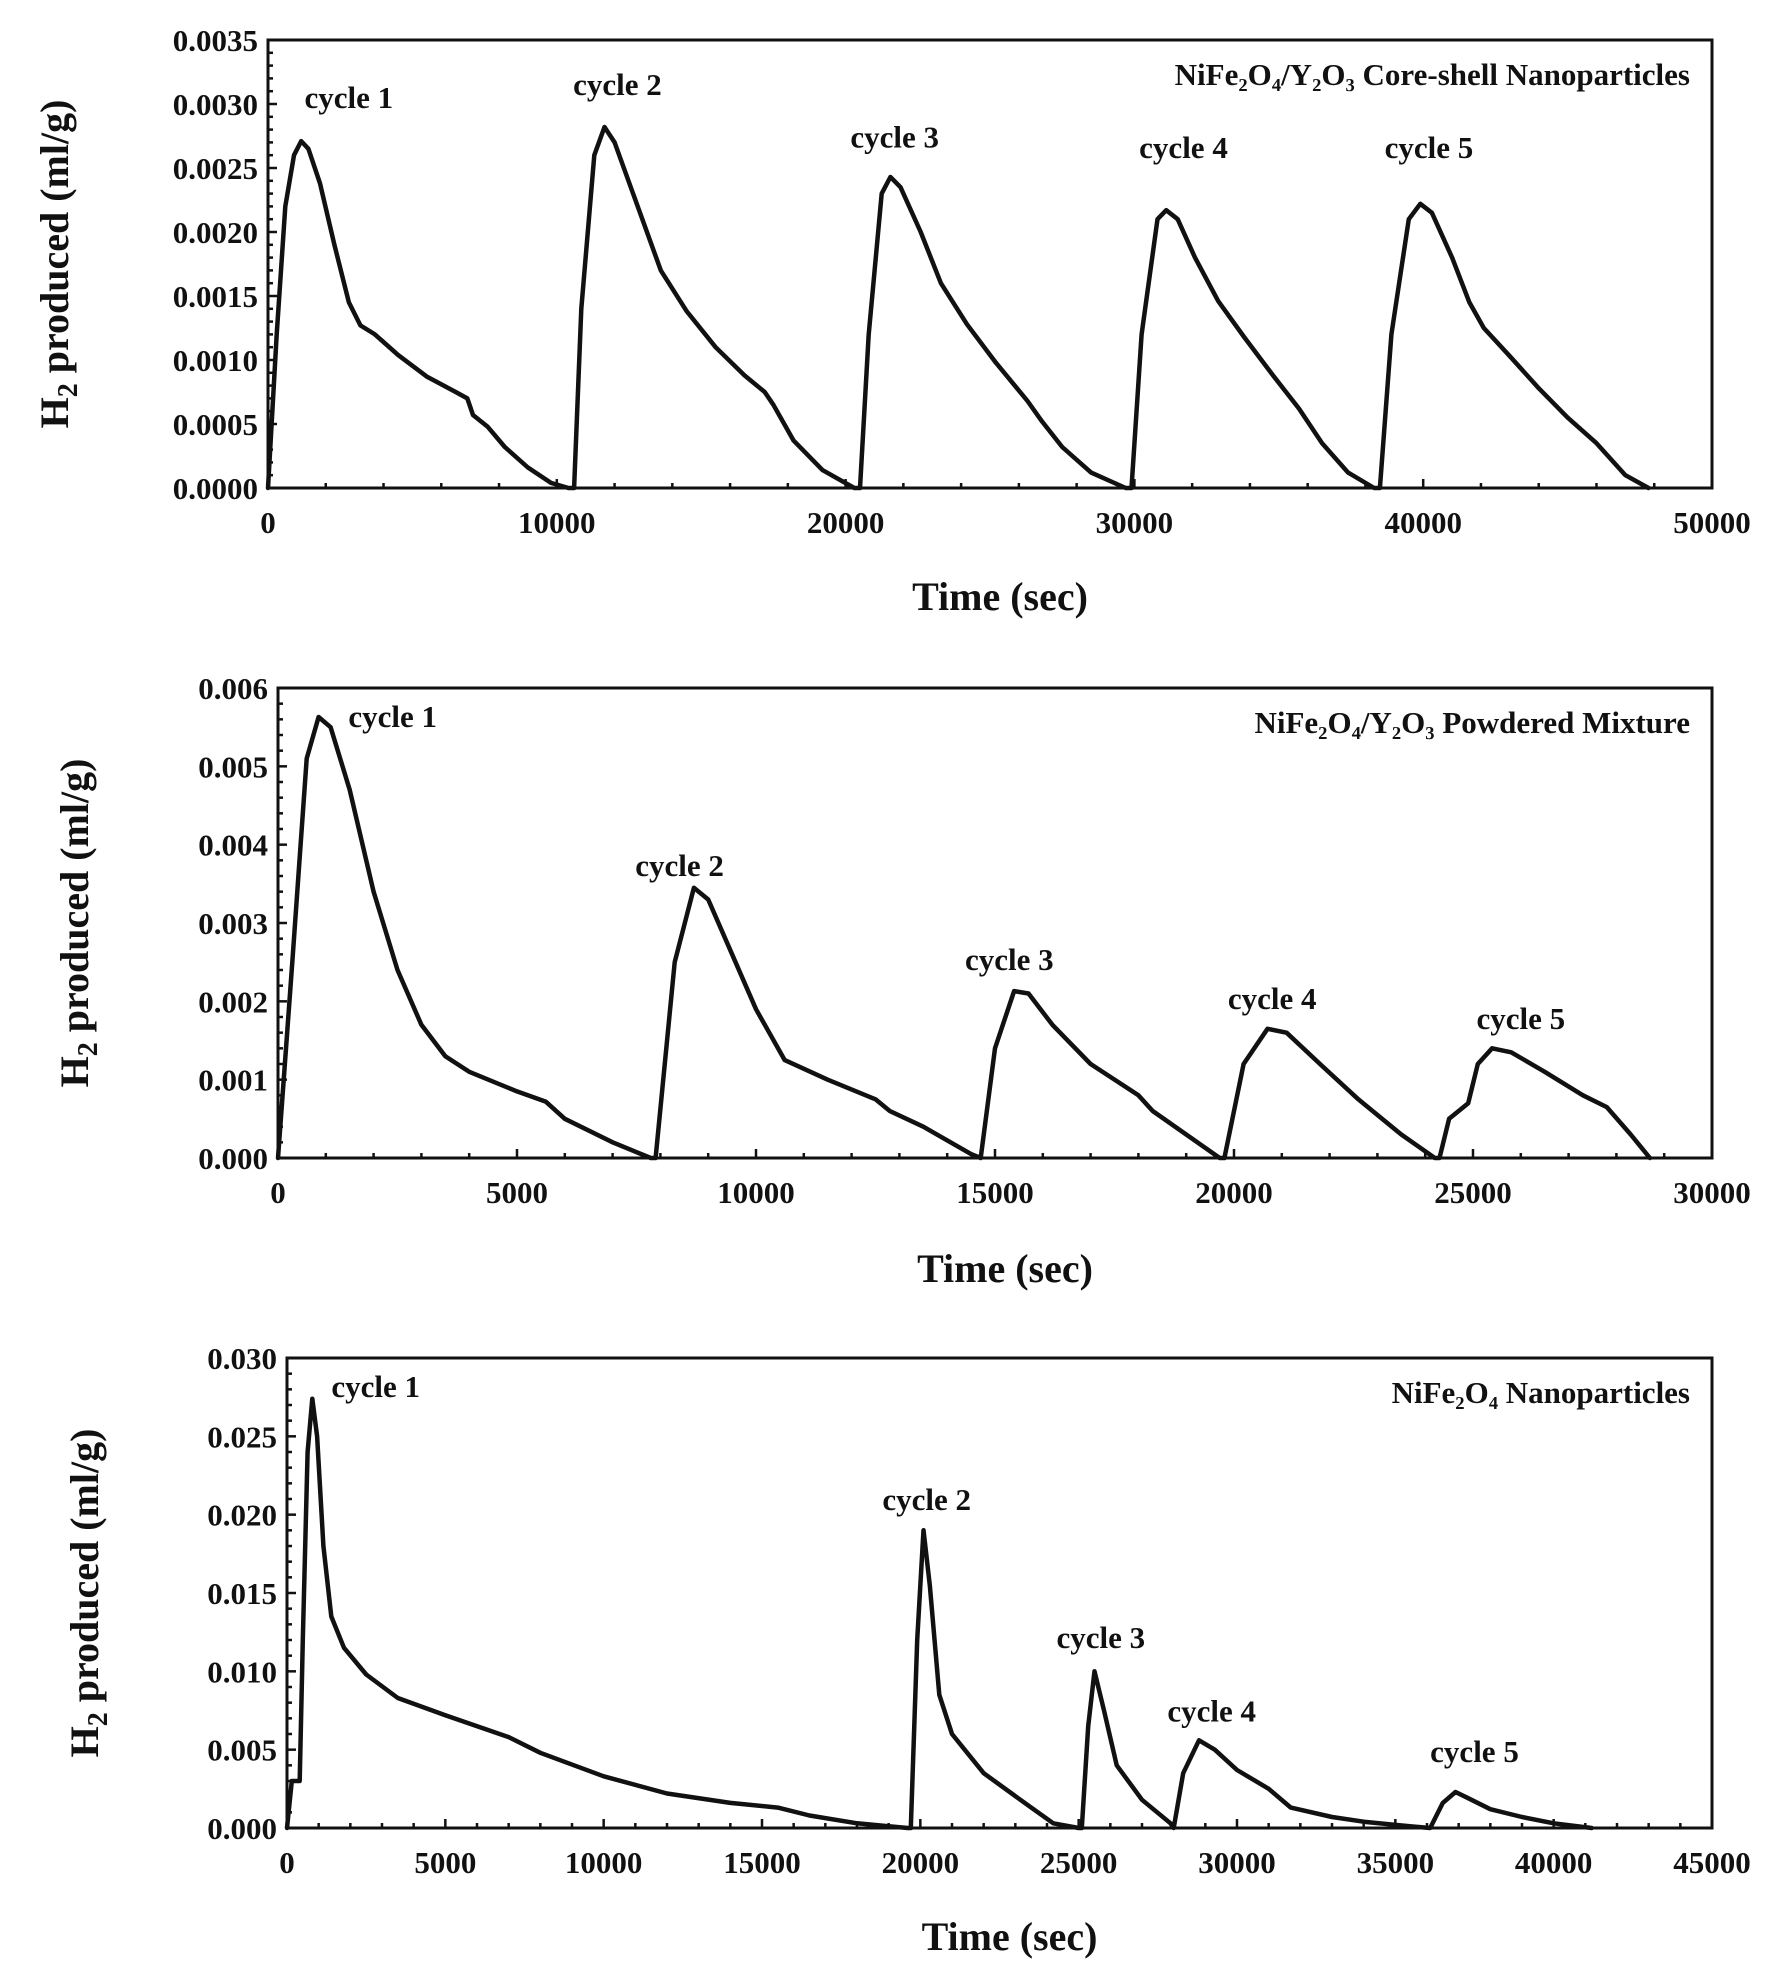 This screenshot has height=1983, width=1791. I want to click on y-tick-label: 0.006, so click(233, 688).